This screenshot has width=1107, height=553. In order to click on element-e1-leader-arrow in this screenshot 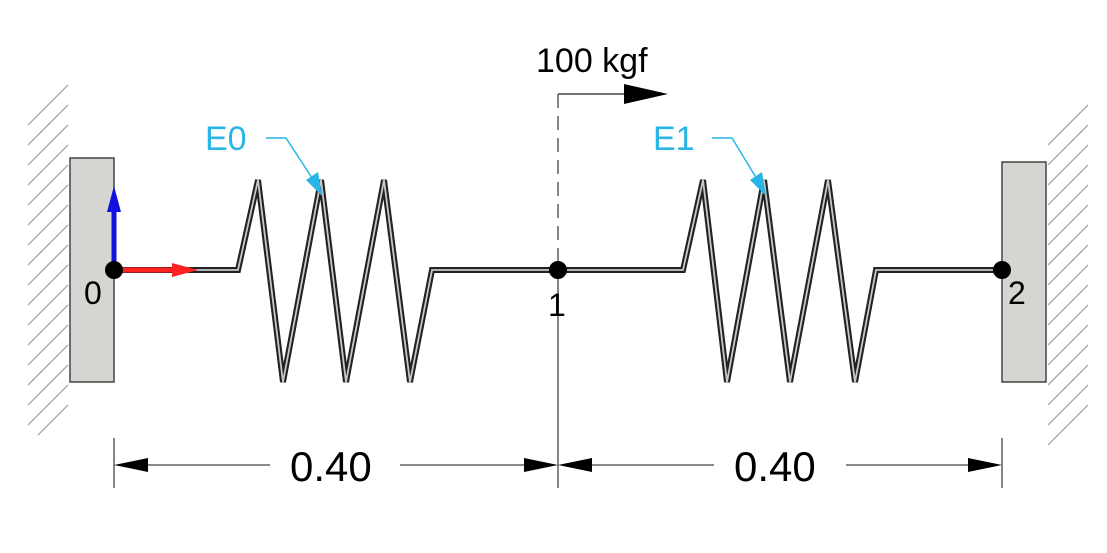, I will do `click(758, 184)`.